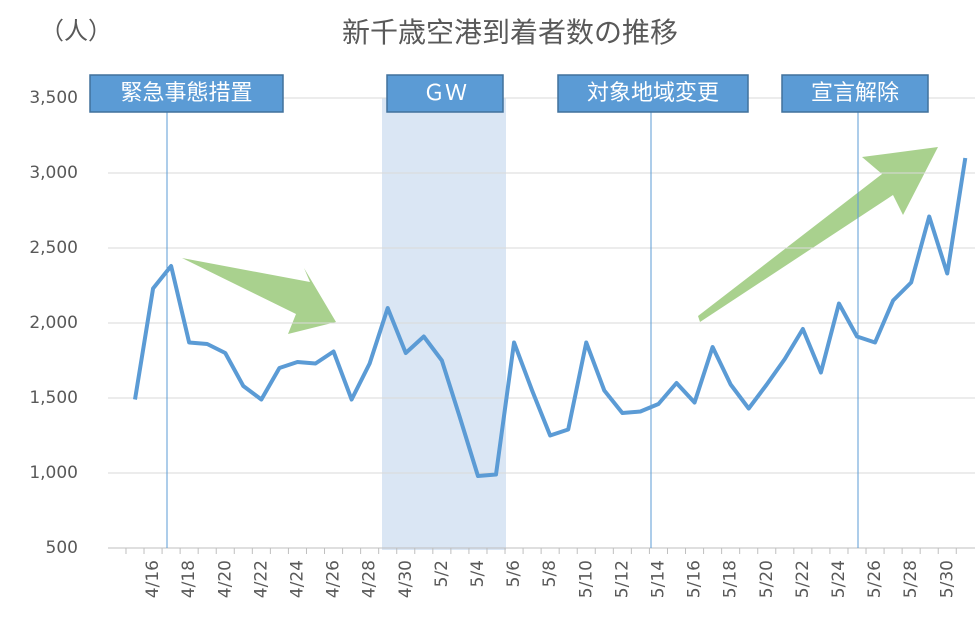 This screenshot has width=978, height=620. What do you see at coordinates (189, 579) in the screenshot?
I see `x-tick-label: 4/18` at bounding box center [189, 579].